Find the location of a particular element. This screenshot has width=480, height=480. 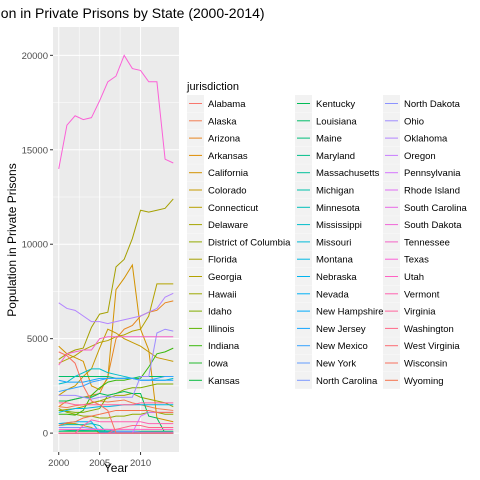

series-line-montana is located at coordinates (116, 408).